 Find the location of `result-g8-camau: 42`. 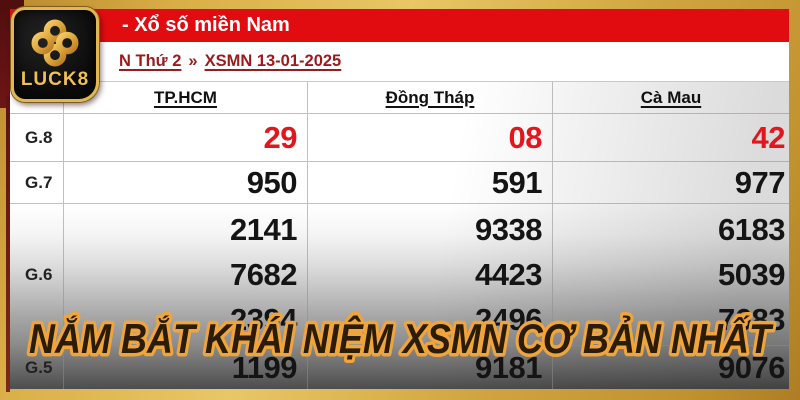

result-g8-camau: 42 is located at coordinates (670, 137).